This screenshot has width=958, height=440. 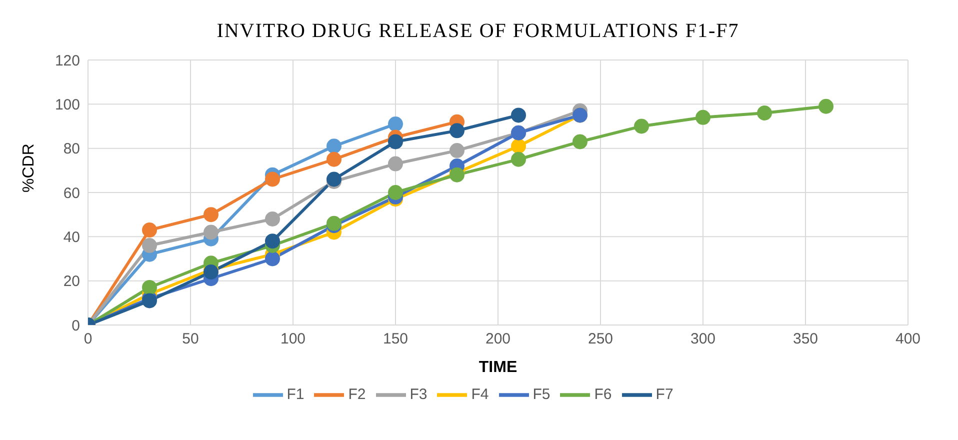 What do you see at coordinates (805, 339) in the screenshot?
I see `x-tick-label: 350` at bounding box center [805, 339].